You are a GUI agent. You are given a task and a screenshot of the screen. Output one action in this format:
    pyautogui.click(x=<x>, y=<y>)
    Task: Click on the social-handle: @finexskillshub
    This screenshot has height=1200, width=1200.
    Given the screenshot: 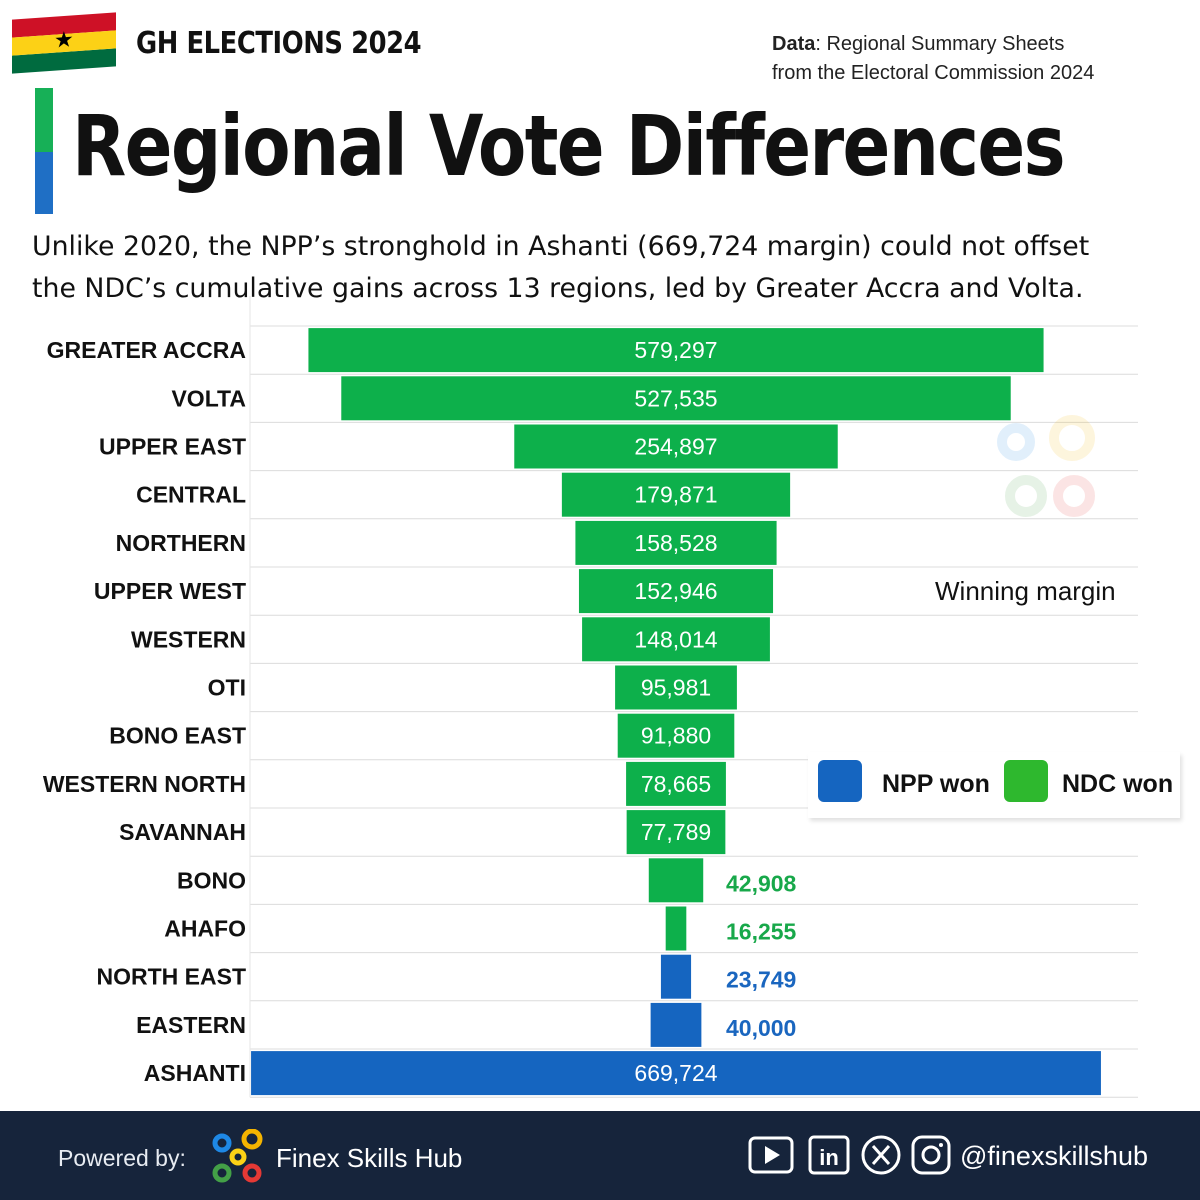 What is the action you would take?
    pyautogui.click(x=1054, y=1156)
    